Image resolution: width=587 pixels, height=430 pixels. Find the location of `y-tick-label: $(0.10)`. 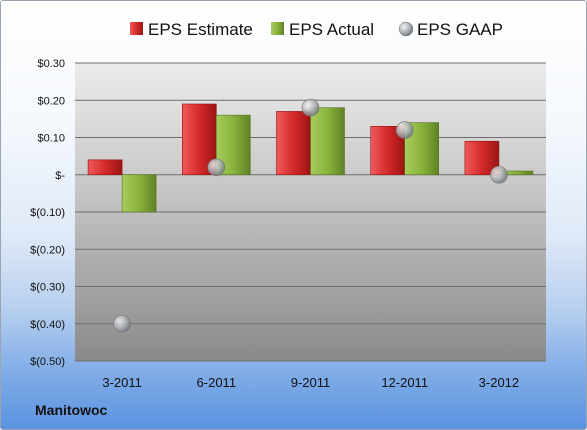

y-tick-label: $(0.10) is located at coordinates (47, 213).